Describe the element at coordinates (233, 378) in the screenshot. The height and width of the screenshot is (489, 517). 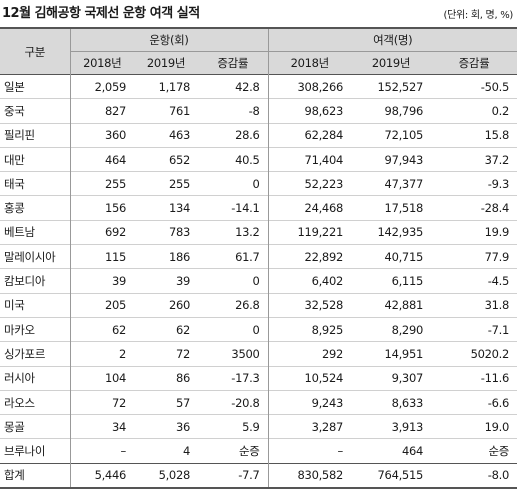
I see `table-cell: -17.3` at that location.